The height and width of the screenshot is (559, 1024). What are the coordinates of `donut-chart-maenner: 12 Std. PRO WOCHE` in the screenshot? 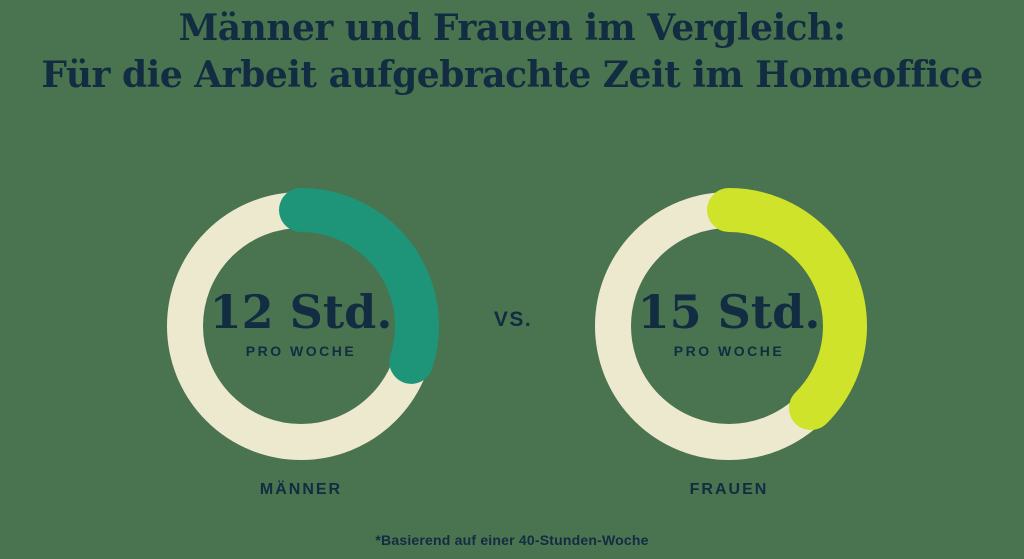 It's located at (301, 326).